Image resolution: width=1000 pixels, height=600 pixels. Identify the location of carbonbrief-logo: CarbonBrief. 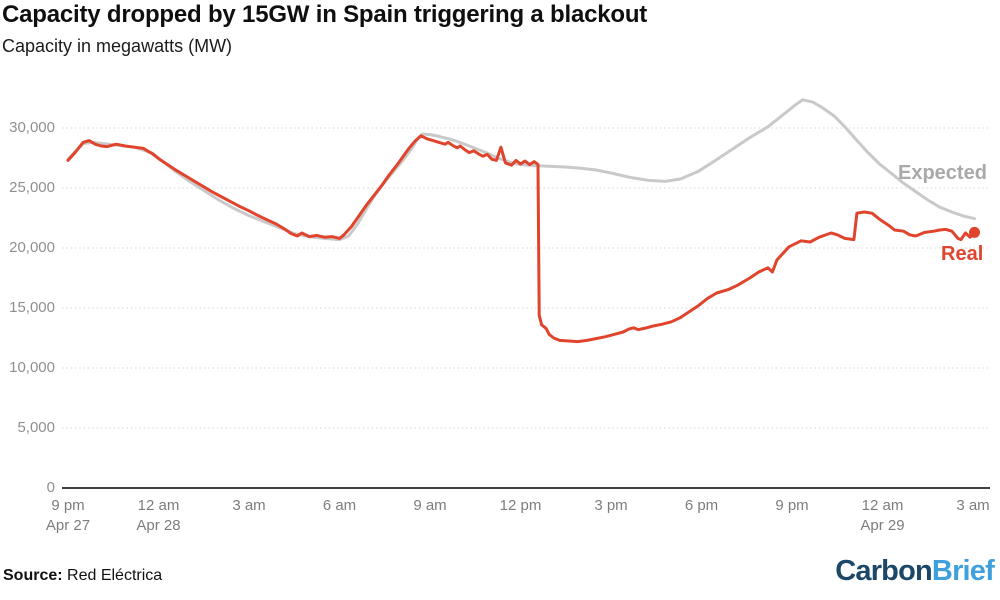
(915, 571).